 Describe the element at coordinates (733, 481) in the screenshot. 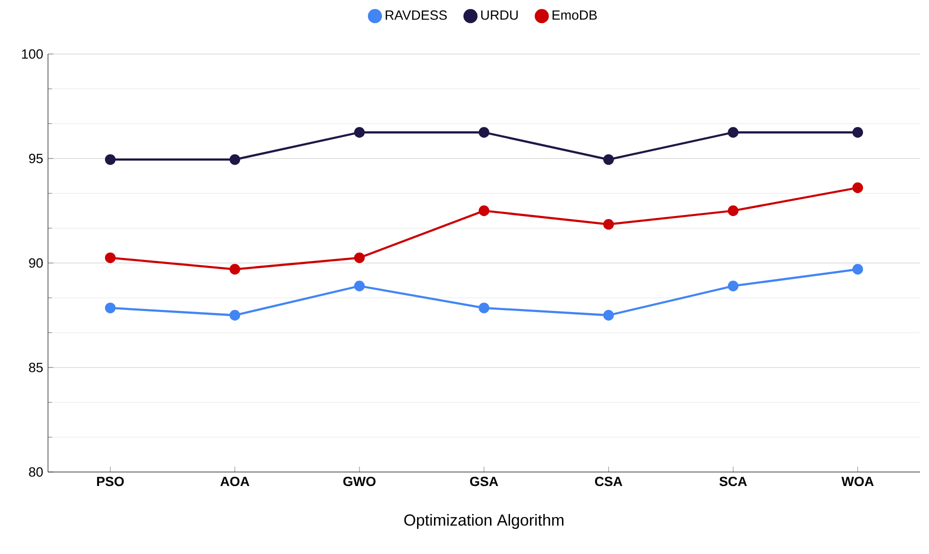

I see `x-tick-label: SCA` at that location.